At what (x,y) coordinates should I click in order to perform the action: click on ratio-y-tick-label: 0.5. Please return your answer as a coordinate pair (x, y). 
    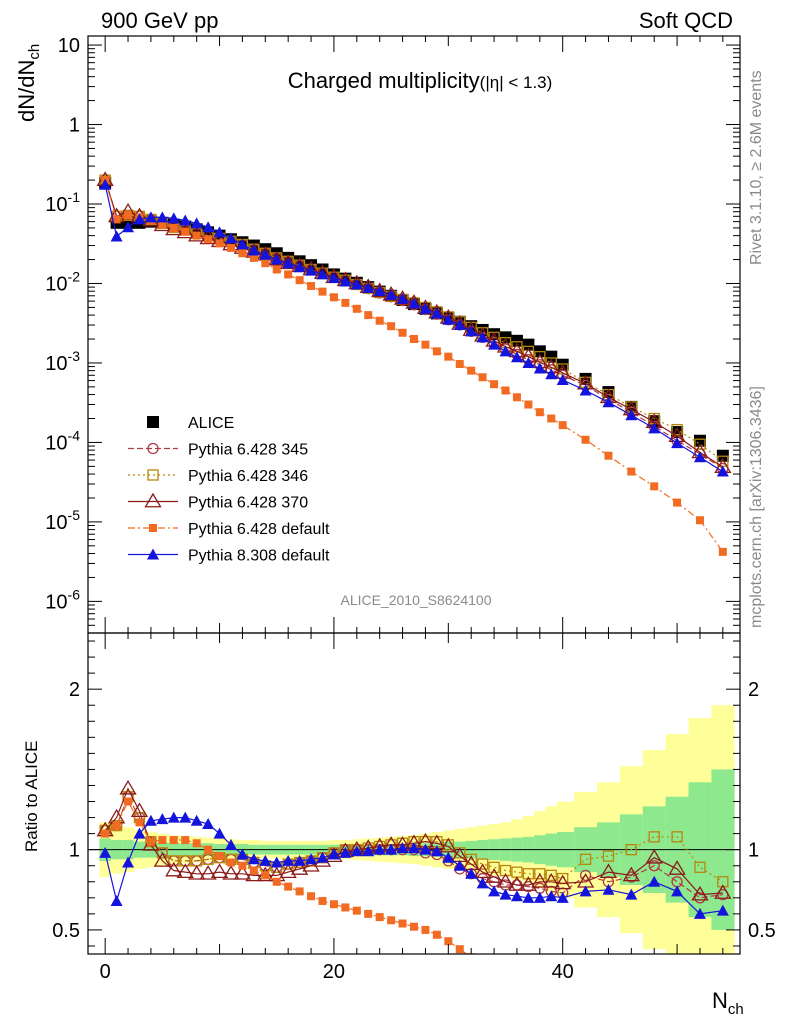
    Looking at the image, I should click on (66, 931).